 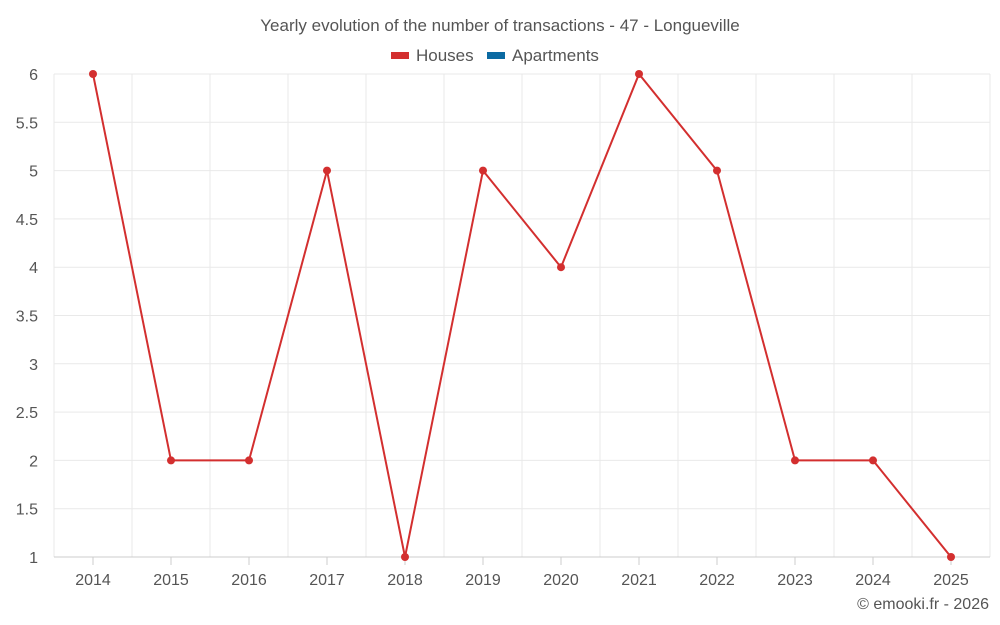 What do you see at coordinates (33, 75) in the screenshot?
I see `y-tick-label: 6` at bounding box center [33, 75].